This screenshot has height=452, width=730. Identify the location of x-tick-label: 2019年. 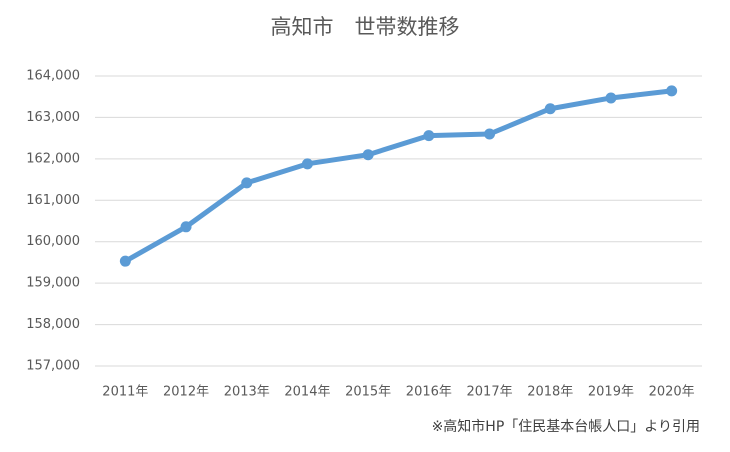
(611, 392).